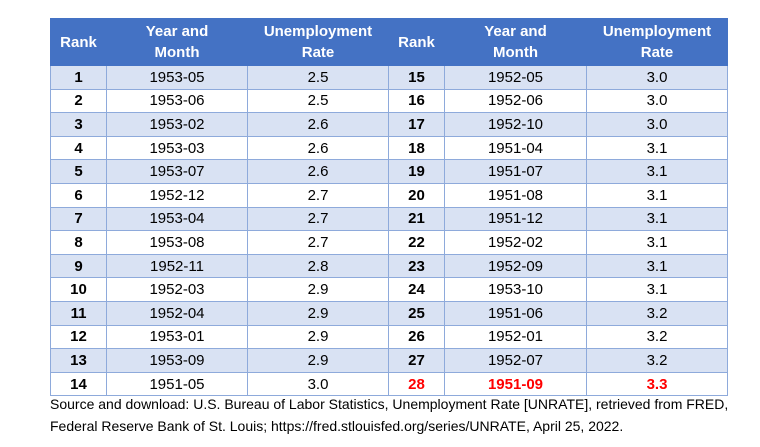 The width and height of the screenshot is (760, 447). What do you see at coordinates (177, 266) in the screenshot?
I see `year-month-cell-left: 1952-11` at bounding box center [177, 266].